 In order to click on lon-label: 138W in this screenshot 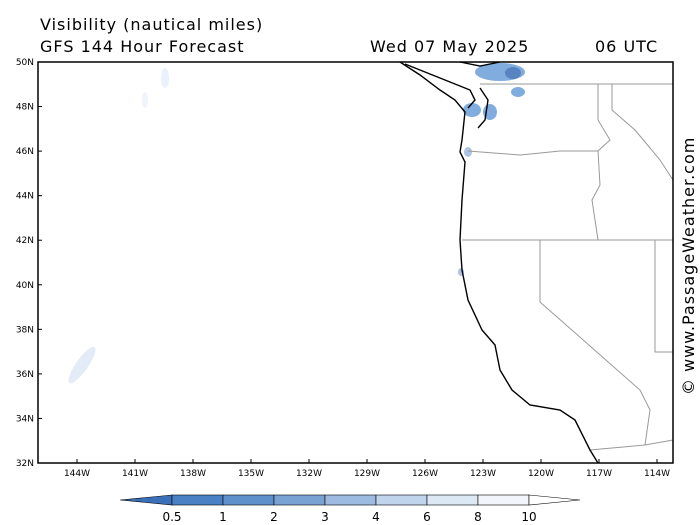, I will do `click(193, 474)`.